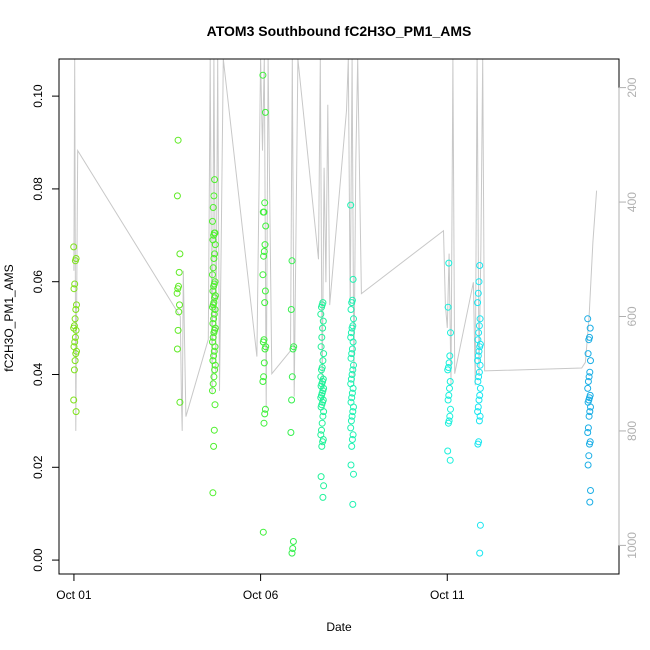  What do you see at coordinates (38, 96) in the screenshot?
I see `y-tick-label: 0.10` at bounding box center [38, 96].